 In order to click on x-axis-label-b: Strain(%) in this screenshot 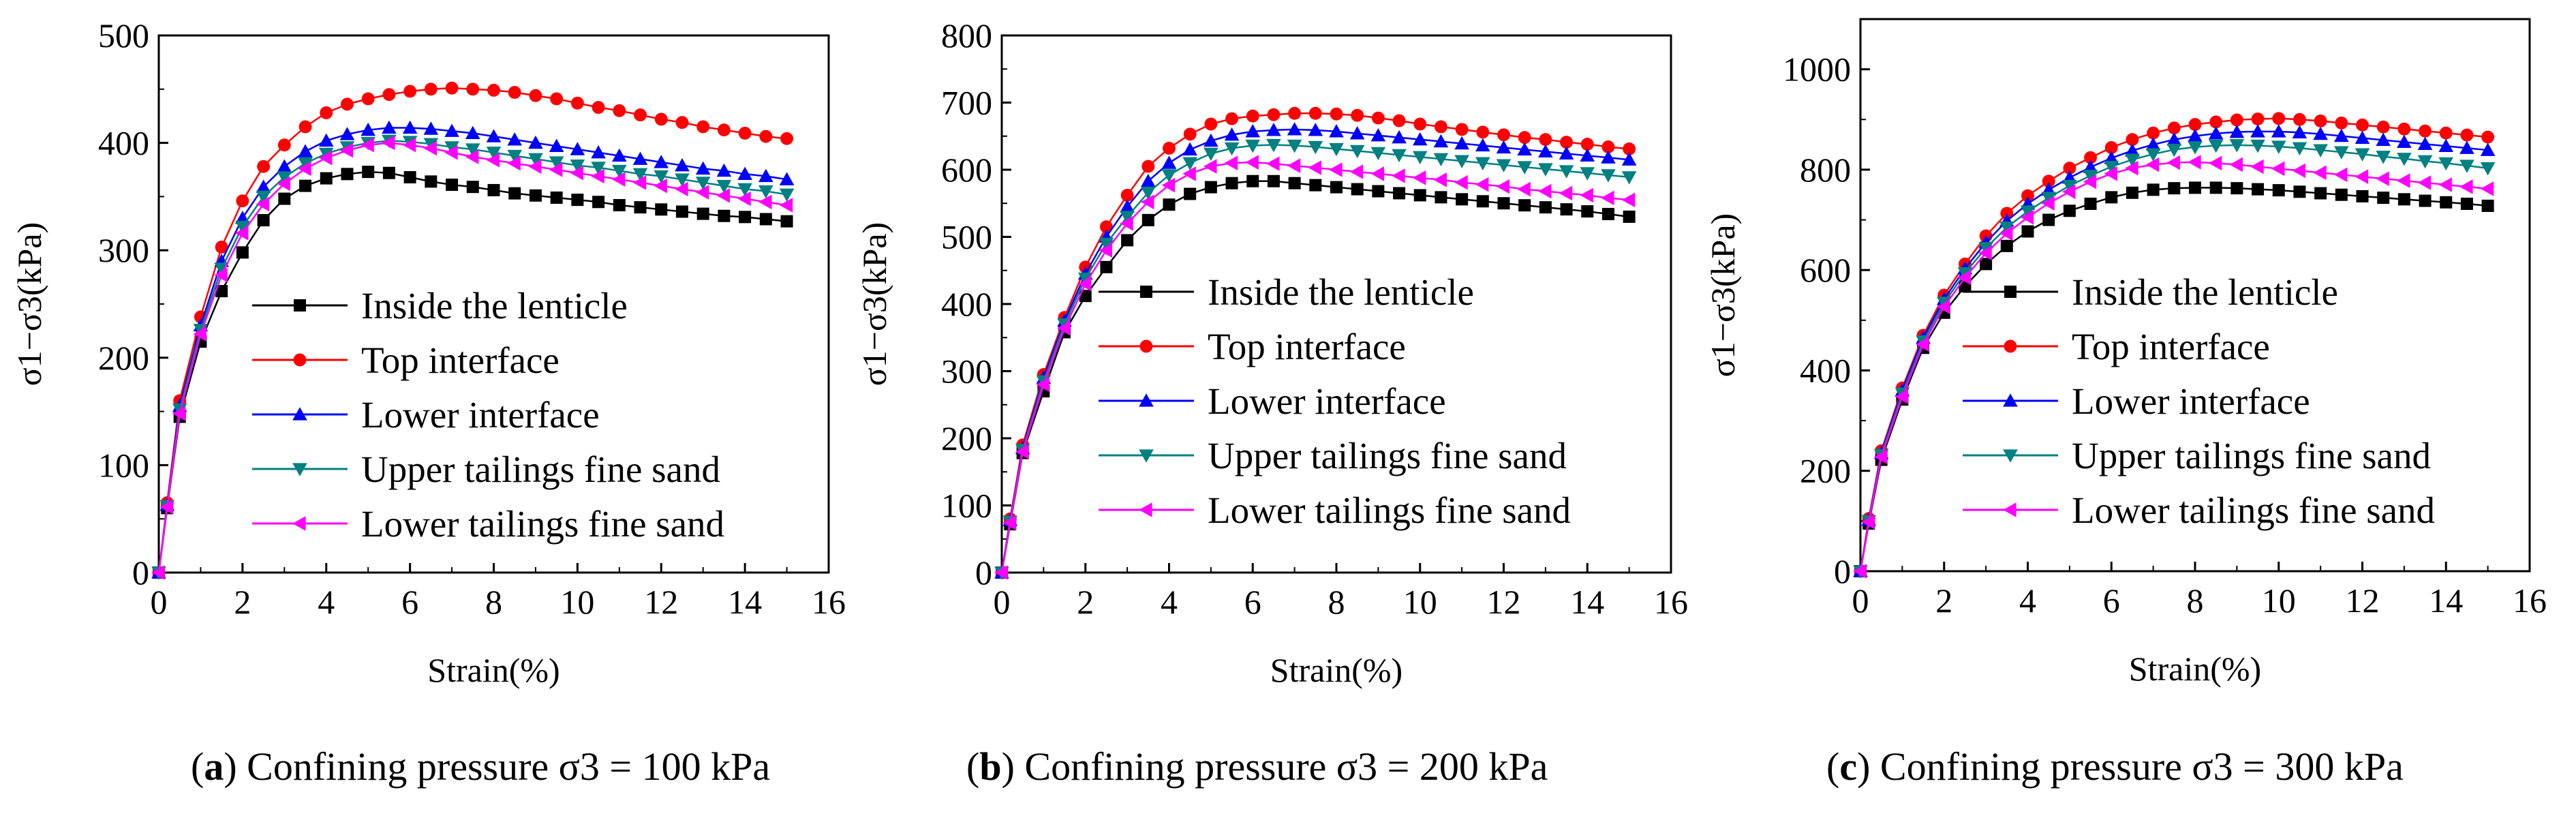, I will do `click(1336, 670)`.